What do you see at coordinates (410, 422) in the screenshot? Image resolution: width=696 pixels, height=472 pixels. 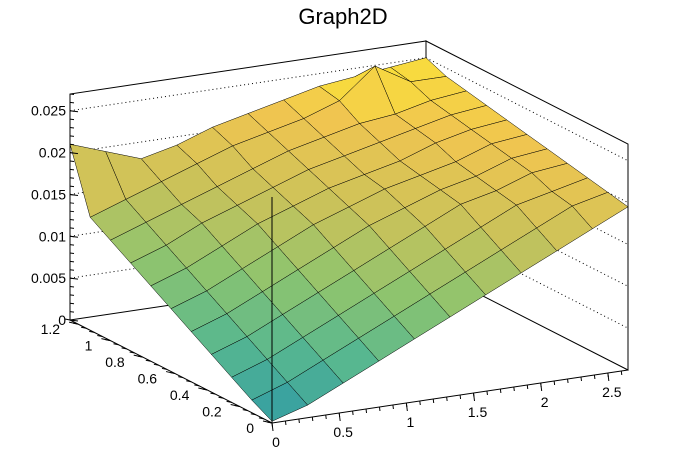 I see `x-tick-label: 1` at bounding box center [410, 422].